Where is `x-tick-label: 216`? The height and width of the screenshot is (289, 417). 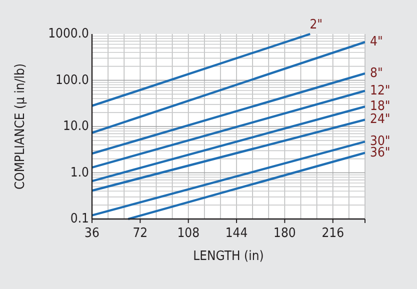
x-tick-label: 216 is located at coordinates (333, 233).